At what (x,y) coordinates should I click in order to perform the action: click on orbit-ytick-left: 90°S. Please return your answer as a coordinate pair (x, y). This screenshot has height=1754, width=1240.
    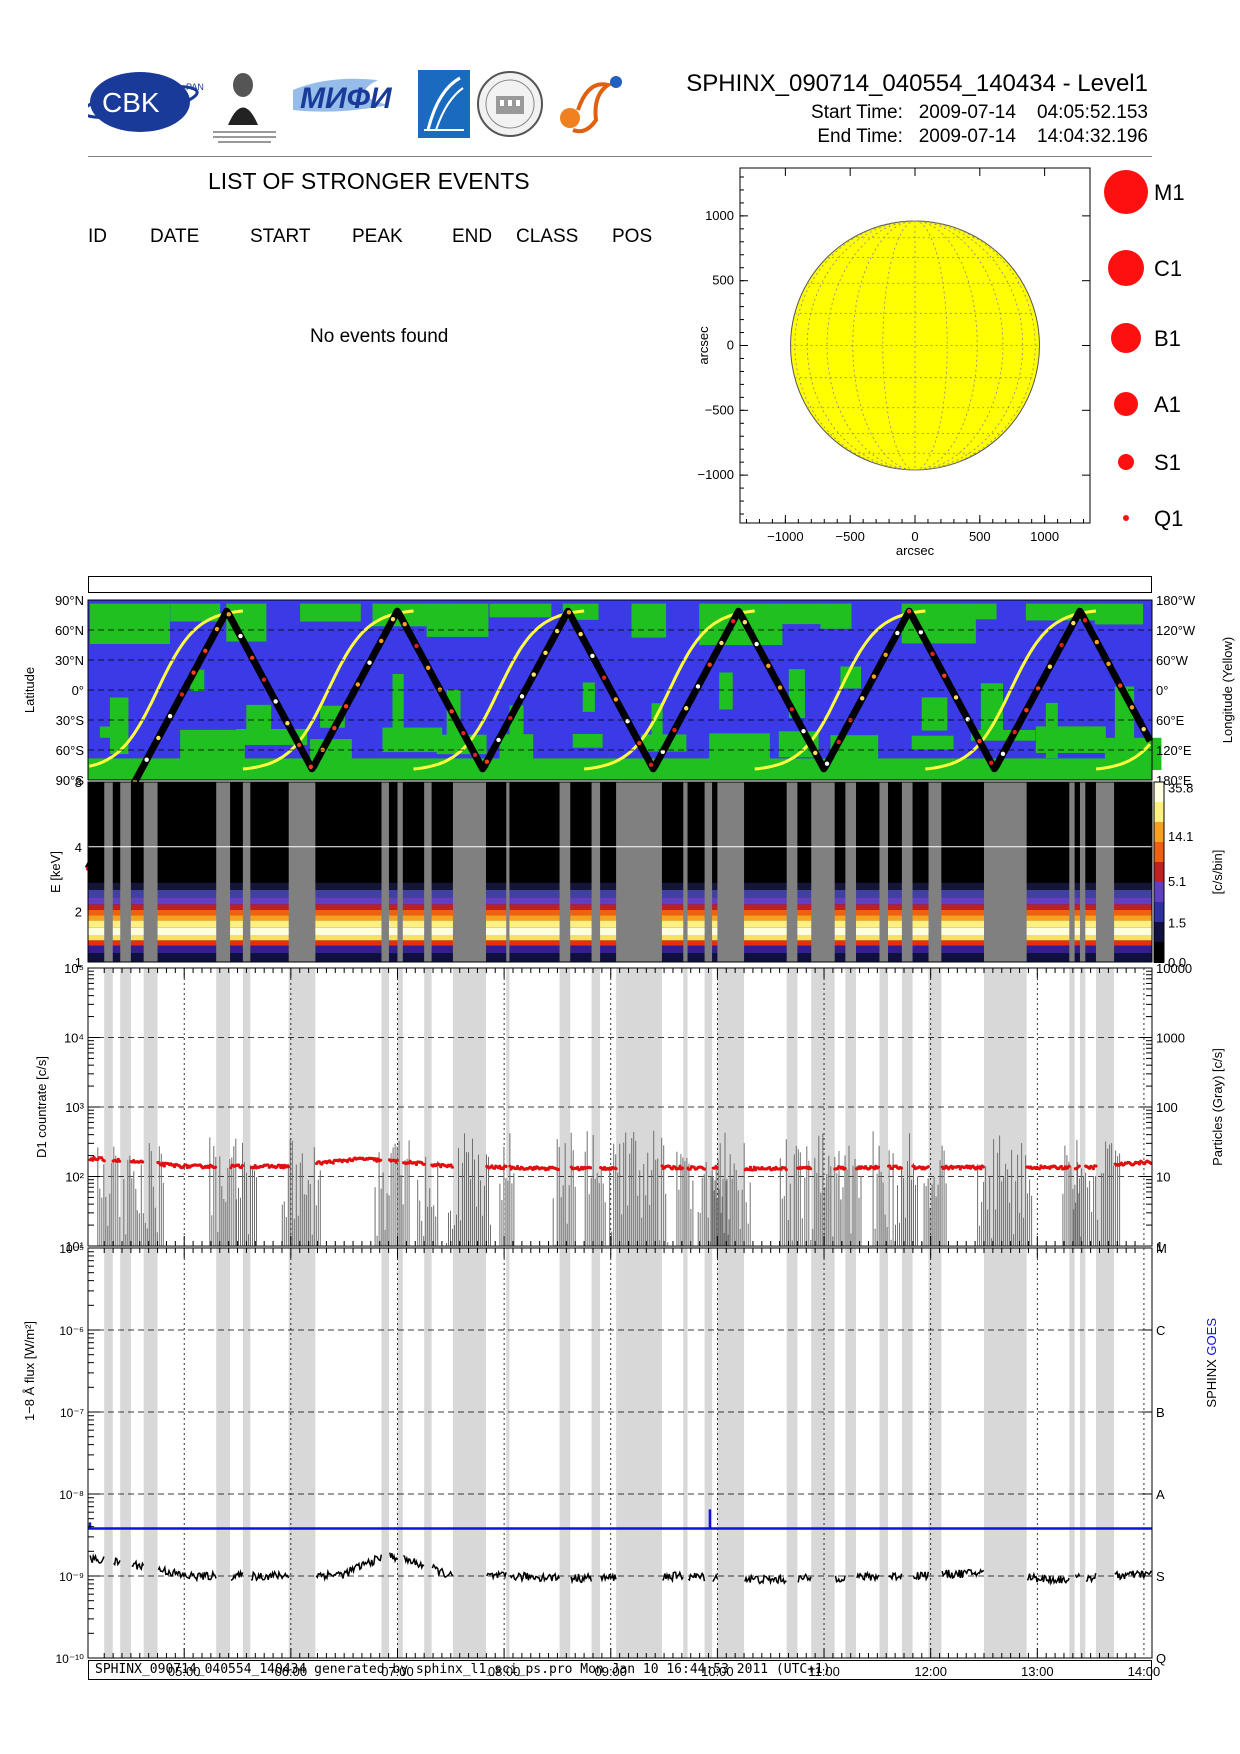
    Looking at the image, I should click on (70, 780).